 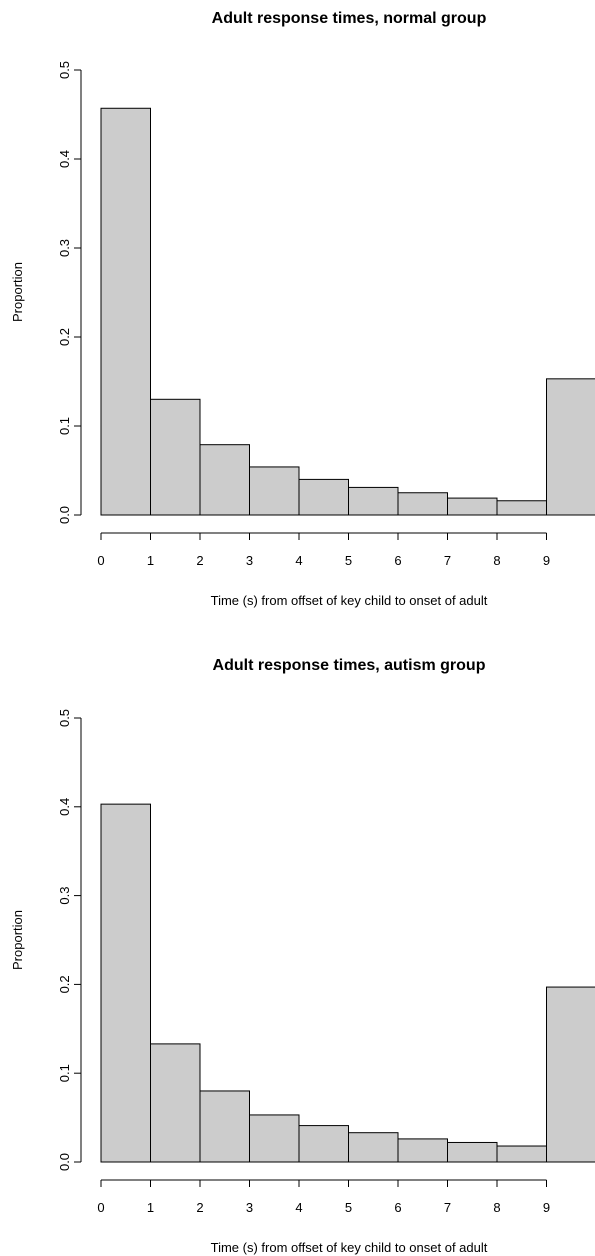 What do you see at coordinates (349, 18) in the screenshot?
I see `chart-title: Adult response times, normal group` at bounding box center [349, 18].